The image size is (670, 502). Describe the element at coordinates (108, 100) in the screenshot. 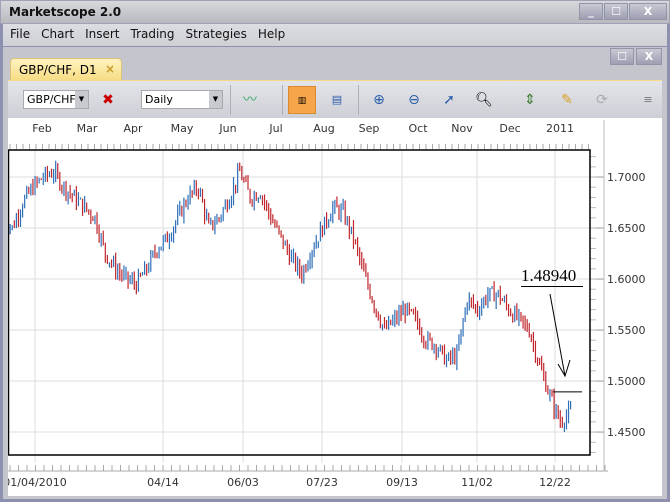

I see `remove-indicator-icon: ✖` at that location.